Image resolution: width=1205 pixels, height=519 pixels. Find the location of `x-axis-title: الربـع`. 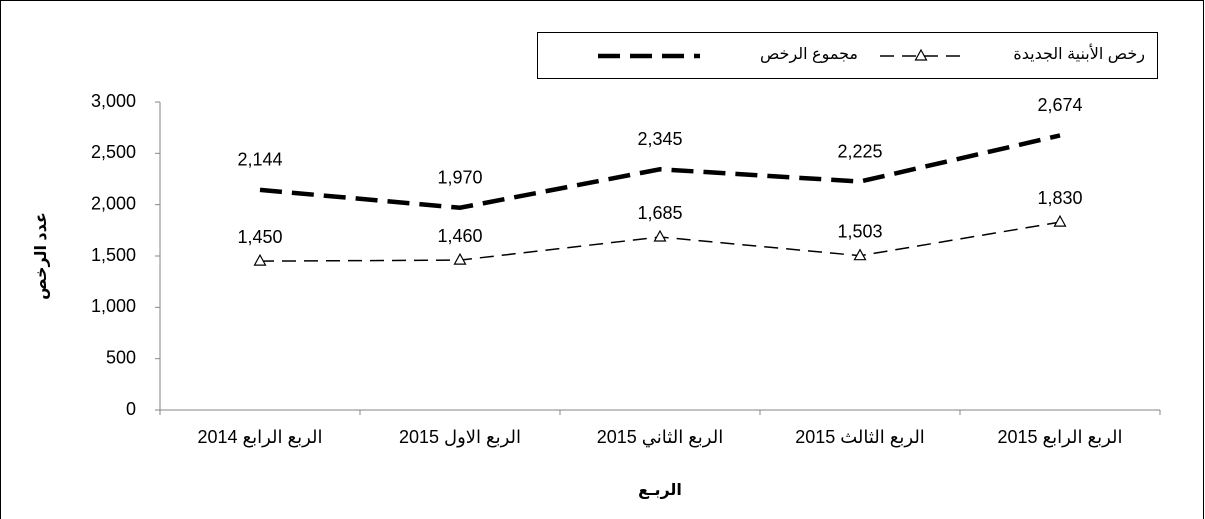

x-axis-title: الربـع is located at coordinates (660, 490).